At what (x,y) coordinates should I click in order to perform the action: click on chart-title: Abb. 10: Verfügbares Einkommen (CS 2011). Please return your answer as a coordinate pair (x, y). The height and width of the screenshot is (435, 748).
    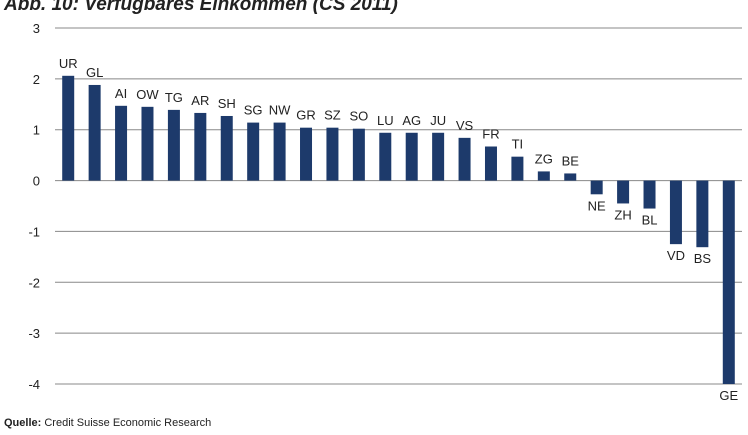
    Looking at the image, I should click on (200, 7).